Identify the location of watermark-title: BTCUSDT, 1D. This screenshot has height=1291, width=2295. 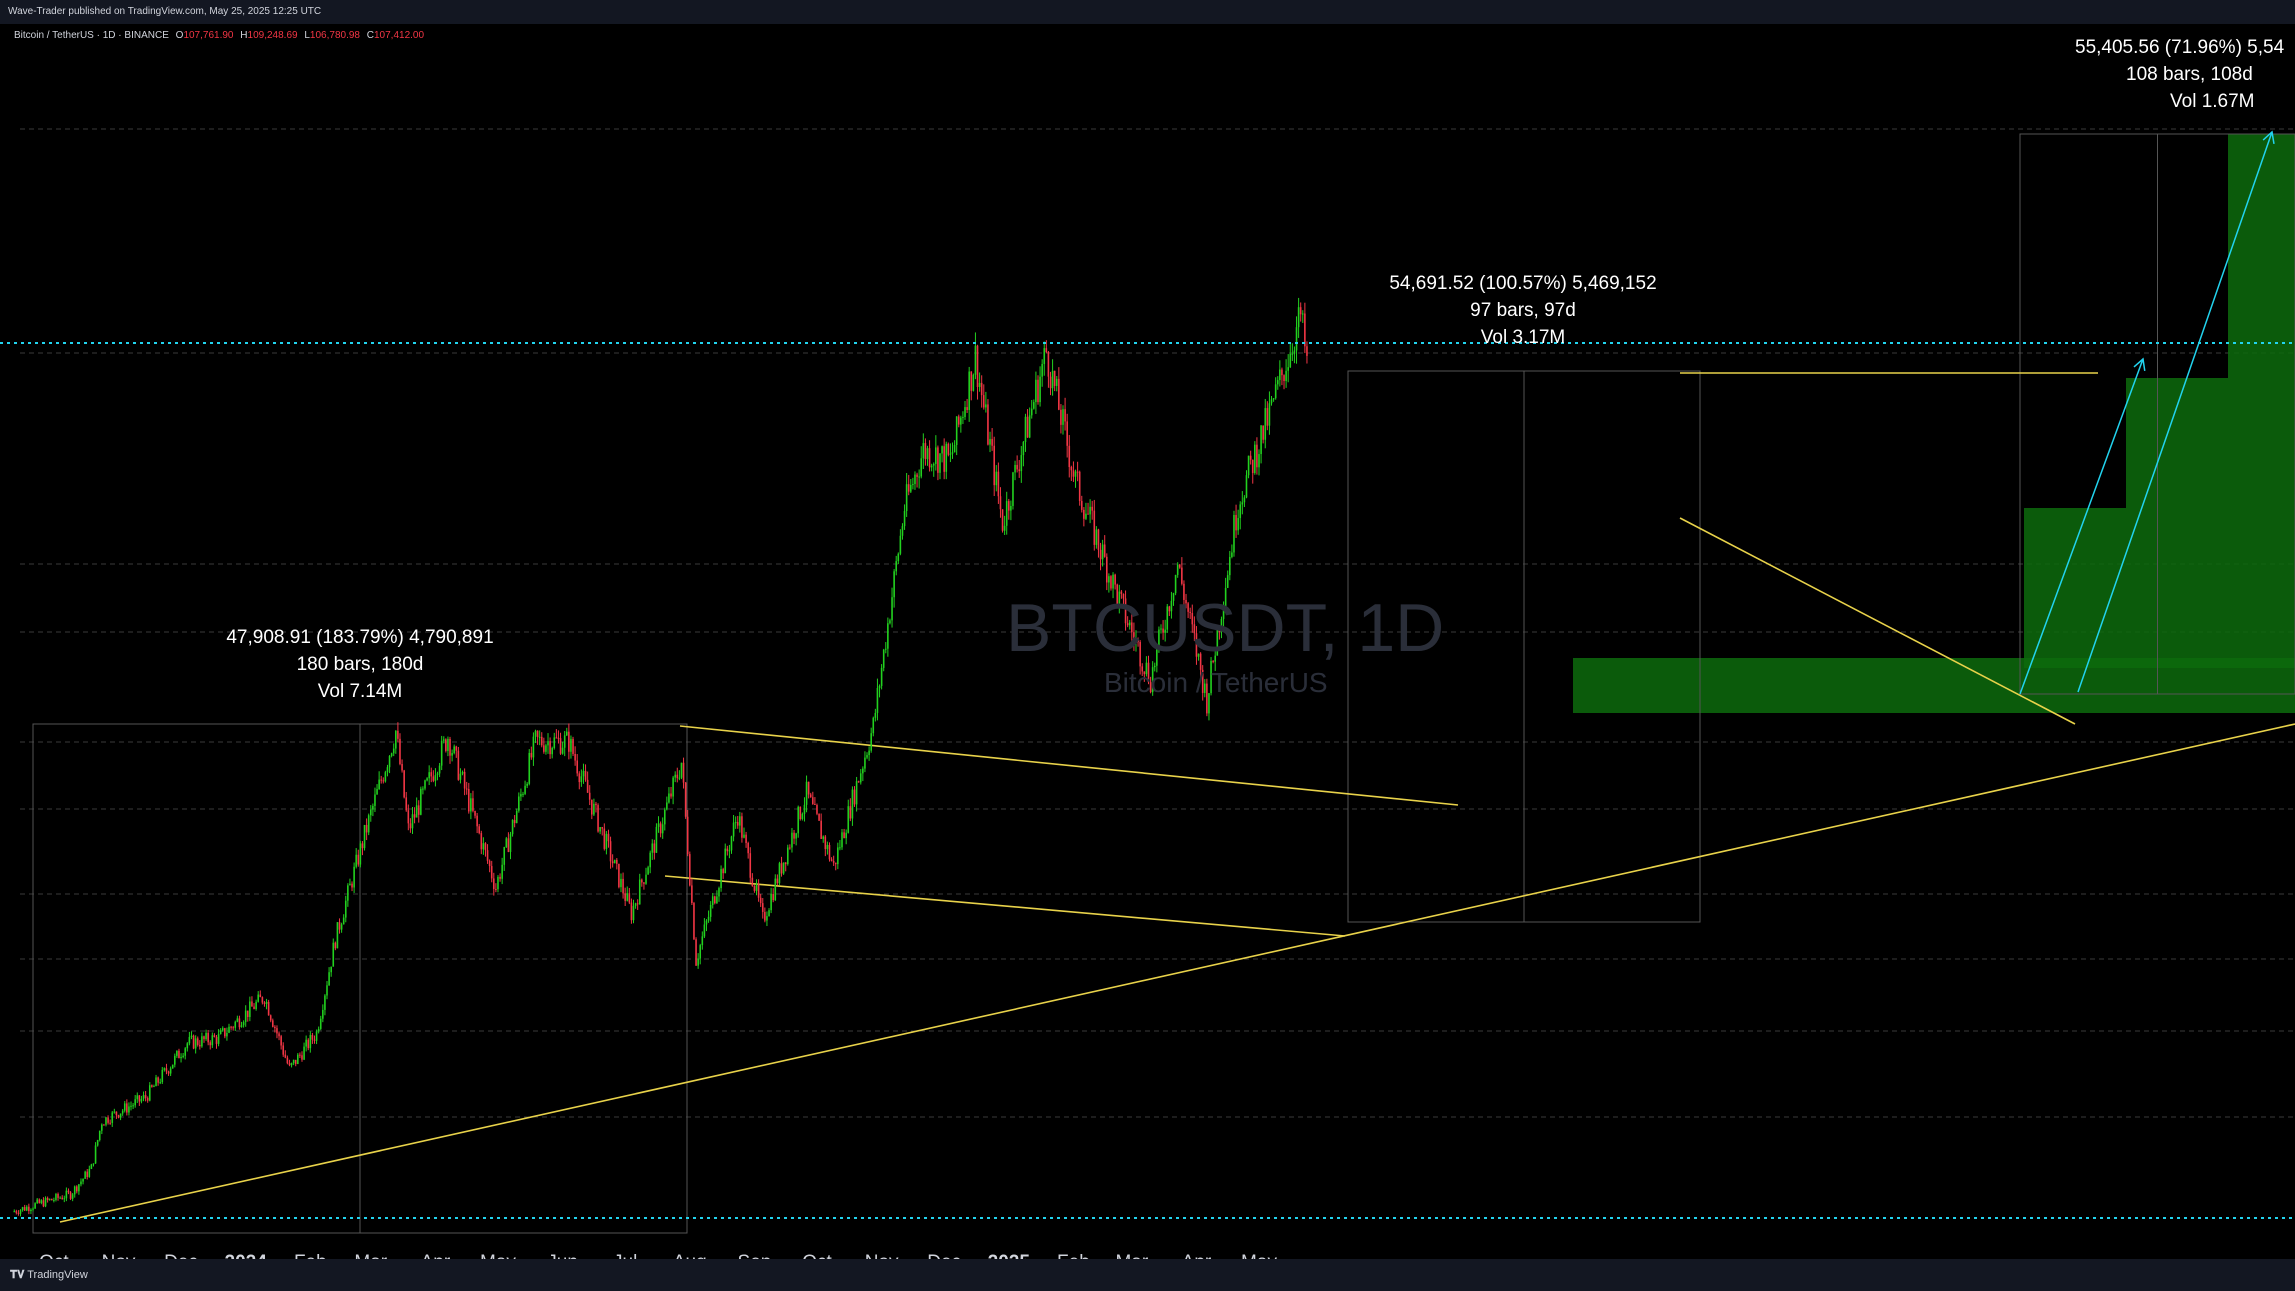
(1225, 628).